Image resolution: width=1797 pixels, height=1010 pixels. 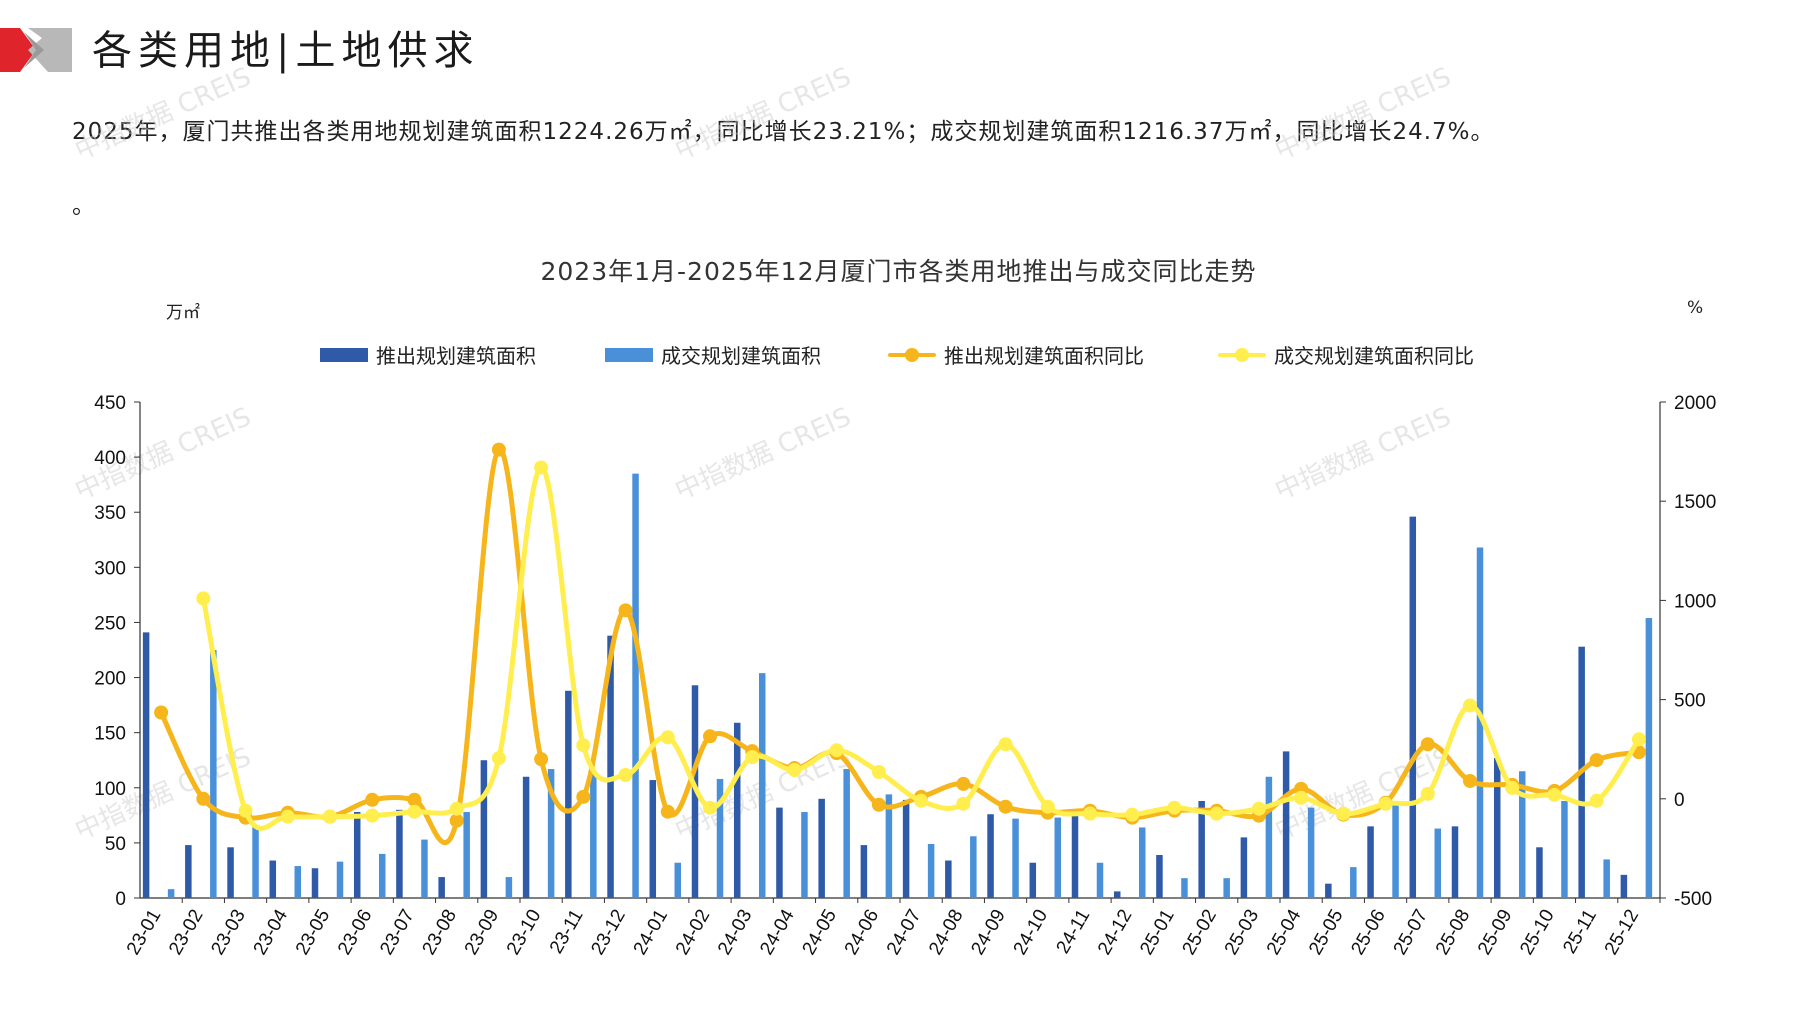 I want to click on x-tick-label: 24-02, so click(x=693, y=932).